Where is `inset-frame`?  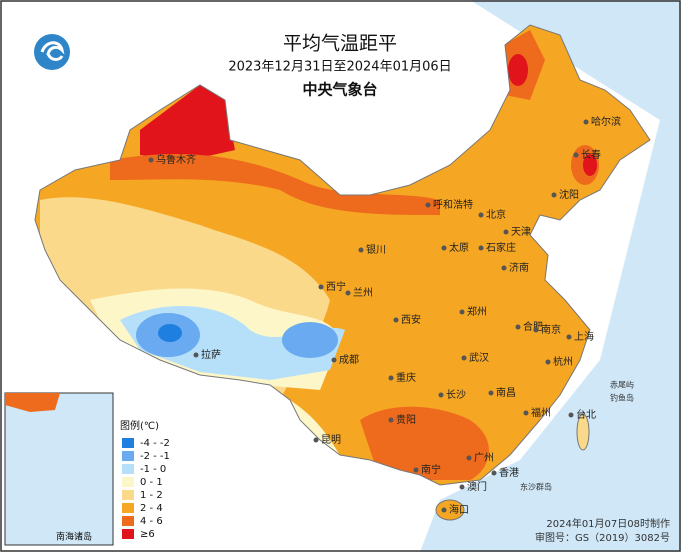
inset-frame is located at coordinates (59, 469).